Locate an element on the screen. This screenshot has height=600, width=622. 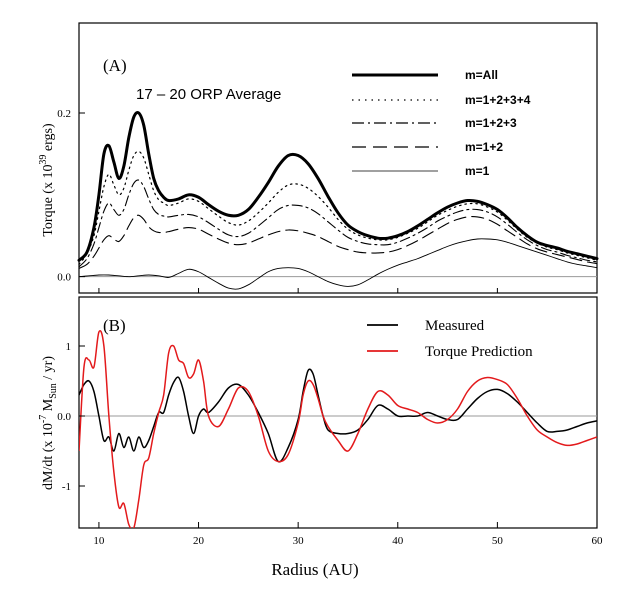
panel-b-ylabel-mid: M is located at coordinates (48, 406).